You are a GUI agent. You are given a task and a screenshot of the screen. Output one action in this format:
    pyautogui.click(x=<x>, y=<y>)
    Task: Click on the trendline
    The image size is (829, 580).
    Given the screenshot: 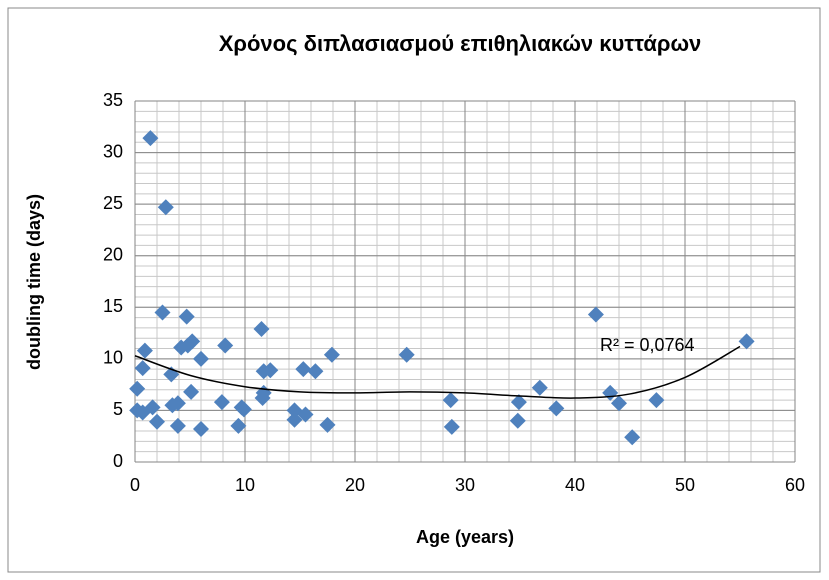 What is the action you would take?
    pyautogui.click(x=437, y=372)
    